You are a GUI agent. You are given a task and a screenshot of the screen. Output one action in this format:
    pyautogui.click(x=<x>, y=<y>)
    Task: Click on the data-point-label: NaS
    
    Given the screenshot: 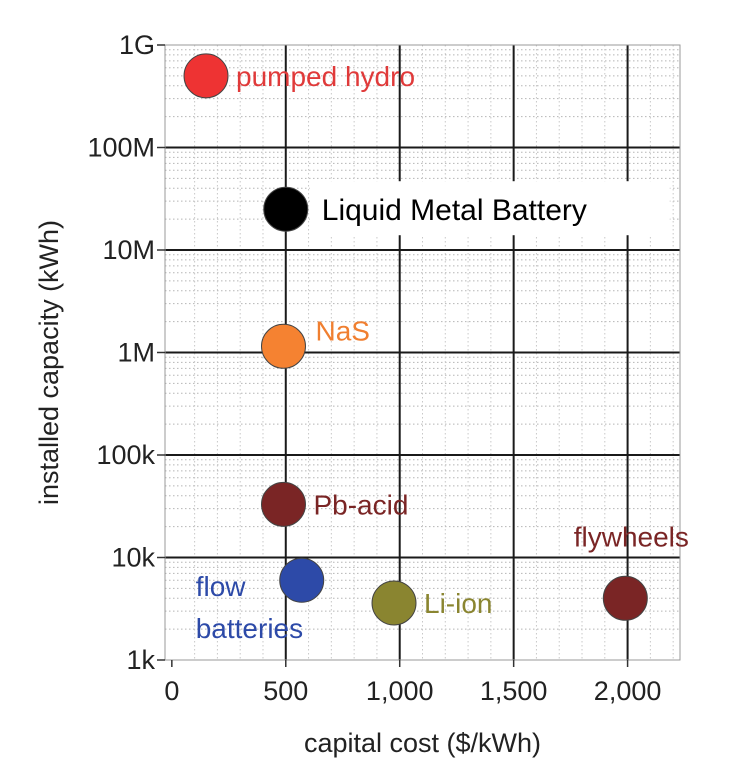 What is the action you would take?
    pyautogui.click(x=342, y=330)
    